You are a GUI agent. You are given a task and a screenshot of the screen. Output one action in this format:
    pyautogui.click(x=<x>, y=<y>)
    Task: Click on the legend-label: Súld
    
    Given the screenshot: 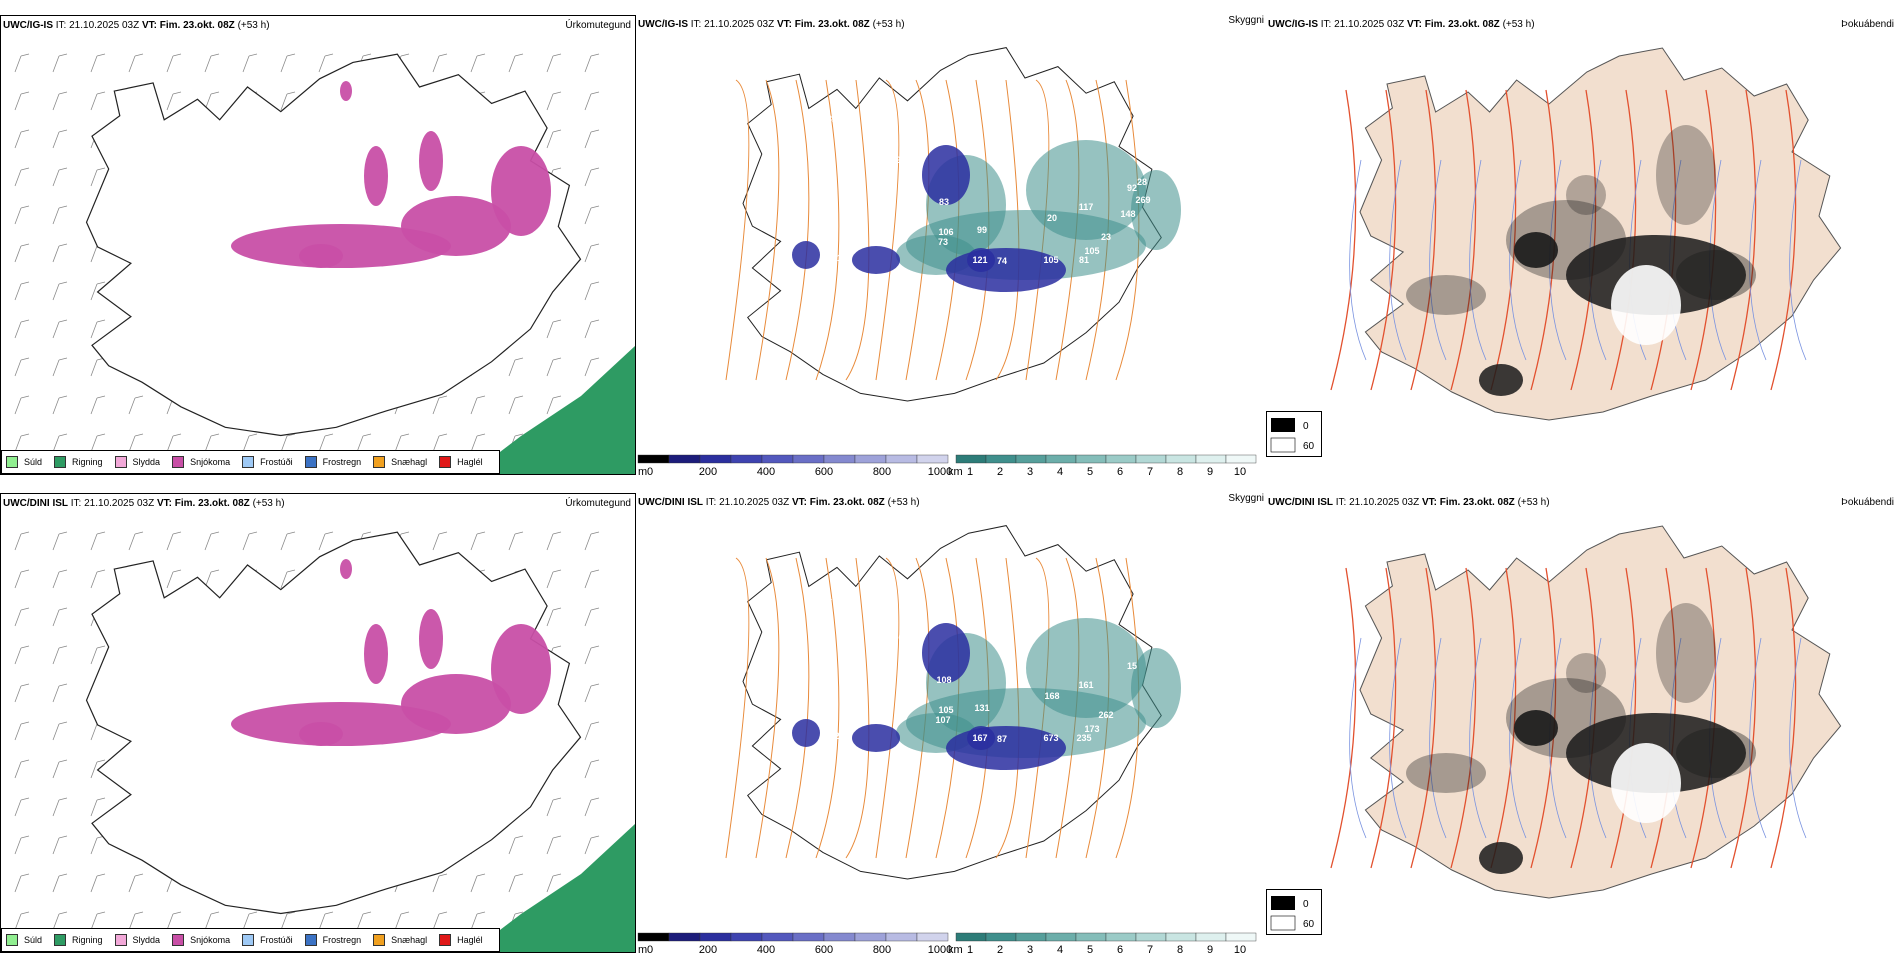 What is the action you would take?
    pyautogui.click(x=33, y=940)
    